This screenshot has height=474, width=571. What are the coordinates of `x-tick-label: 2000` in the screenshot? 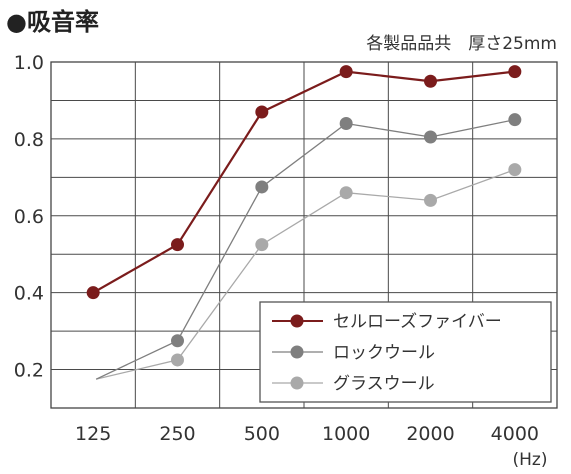 It's located at (430, 434).